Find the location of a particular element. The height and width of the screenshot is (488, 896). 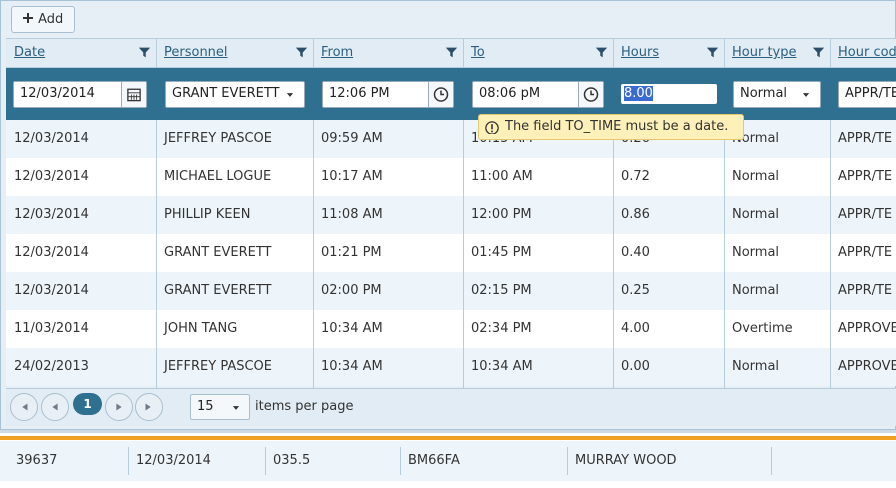

detail-cell: 12/03/2014 is located at coordinates (173, 460).